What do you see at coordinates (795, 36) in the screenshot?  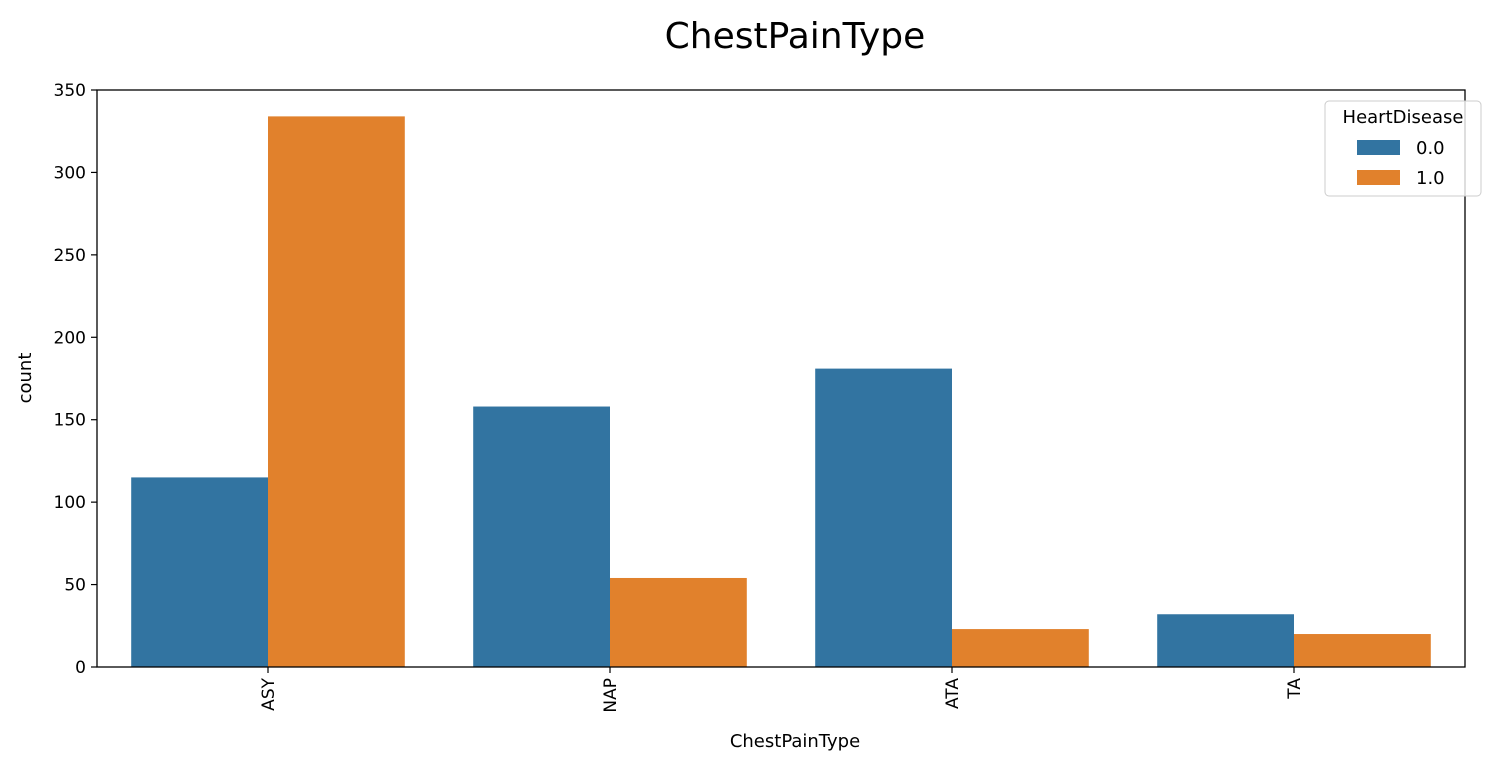 I see `chart-title: ChestPainType` at bounding box center [795, 36].